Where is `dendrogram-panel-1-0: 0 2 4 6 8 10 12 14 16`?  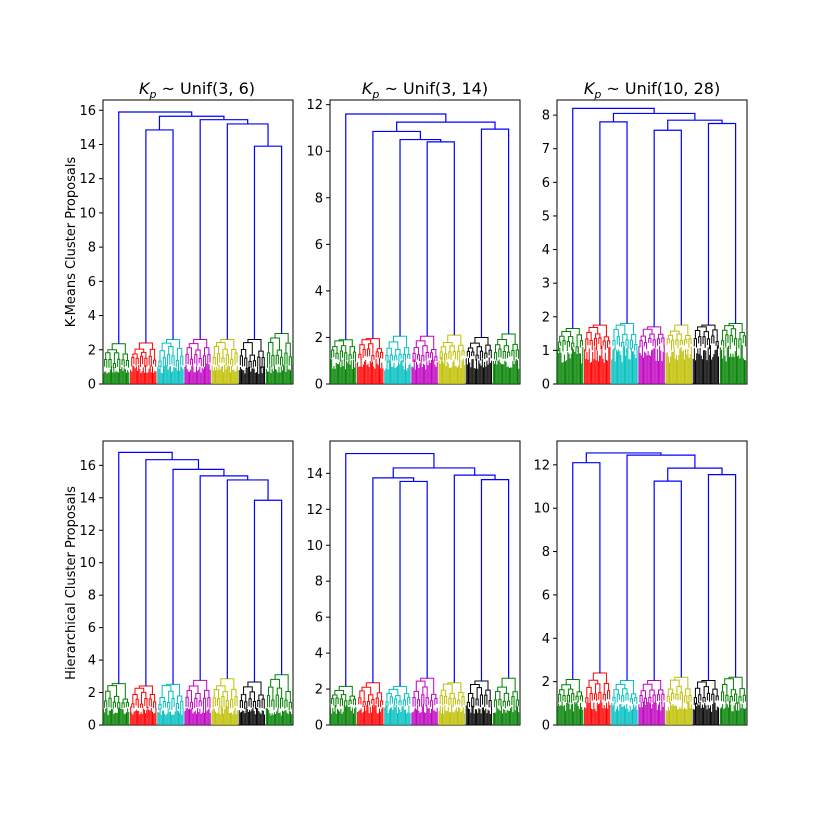 dendrogram-panel-1-0: 0 2 4 6 8 10 12 14 16 is located at coordinates (186, 587).